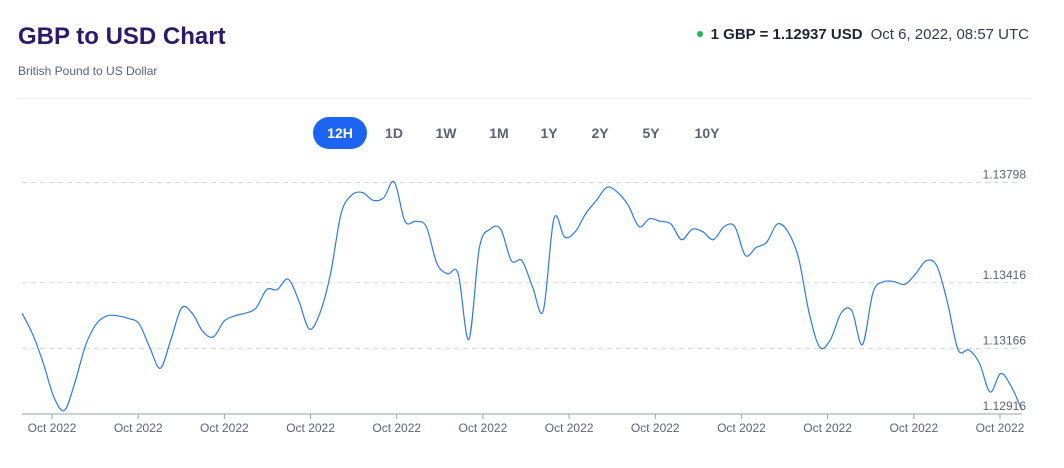 Image resolution: width=1064 pixels, height=468 pixels. Describe the element at coordinates (949, 34) in the screenshot. I see `rate-timestamp: Oct 6, 2022, 08:57 UTC` at that location.